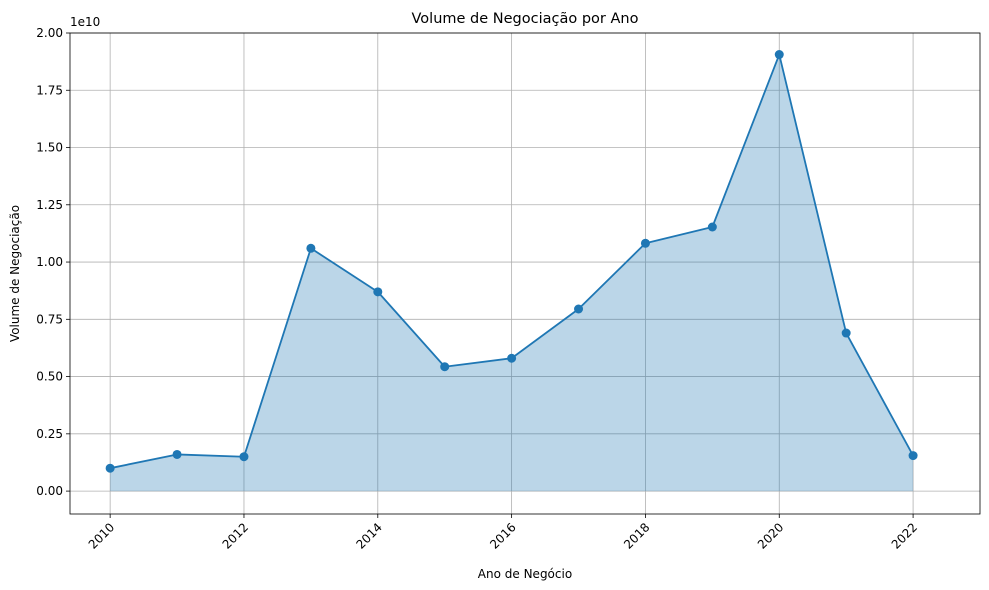  Describe the element at coordinates (49, 205) in the screenshot. I see `y-tick-label: 1.25` at that location.